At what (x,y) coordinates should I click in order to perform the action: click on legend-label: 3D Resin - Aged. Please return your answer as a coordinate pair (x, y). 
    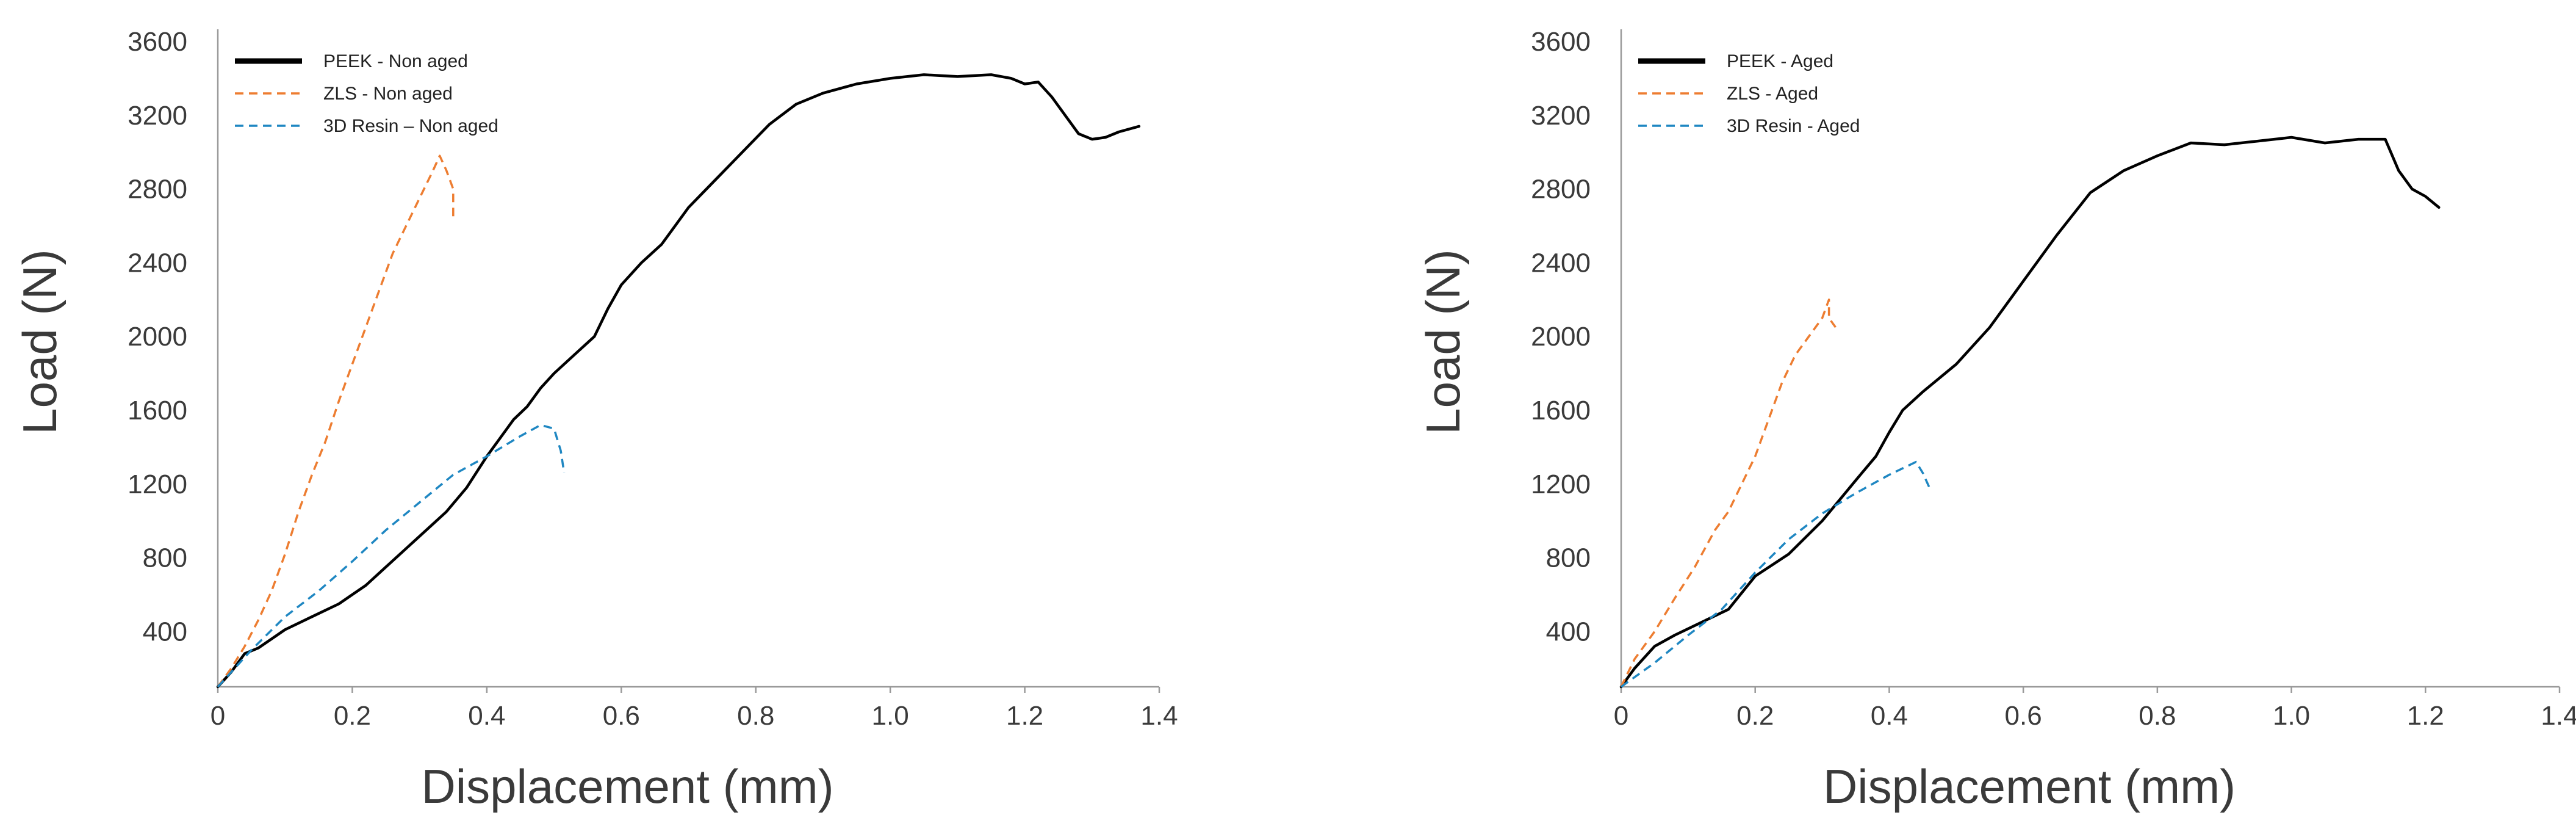
    Looking at the image, I should click on (1793, 126).